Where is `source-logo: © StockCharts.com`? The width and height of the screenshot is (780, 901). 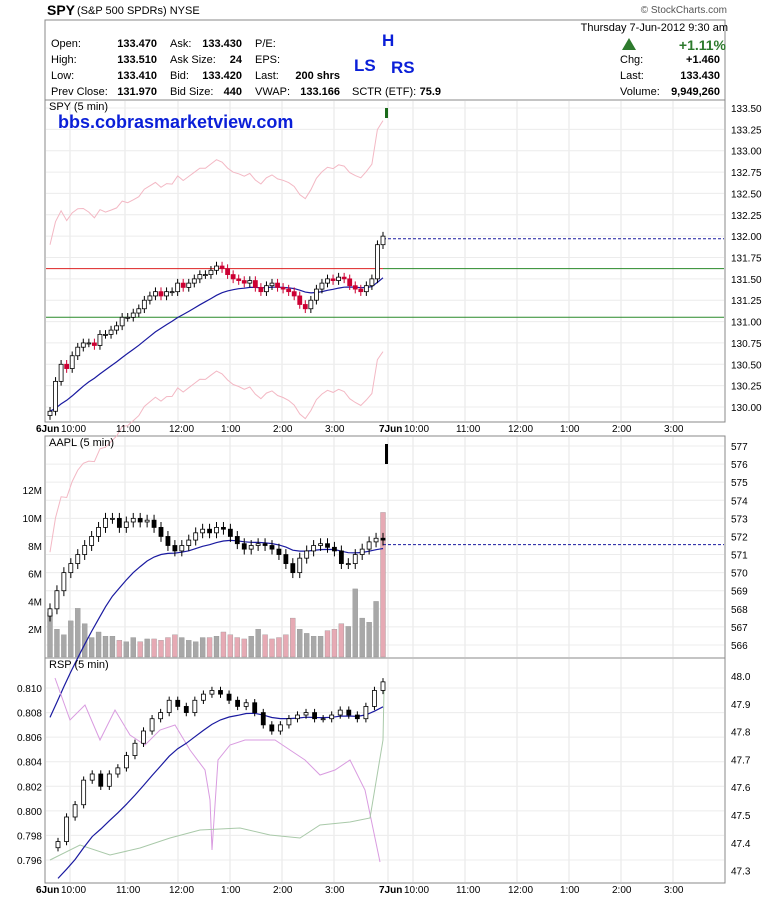 source-logo: © StockCharts.com is located at coordinates (683, 10).